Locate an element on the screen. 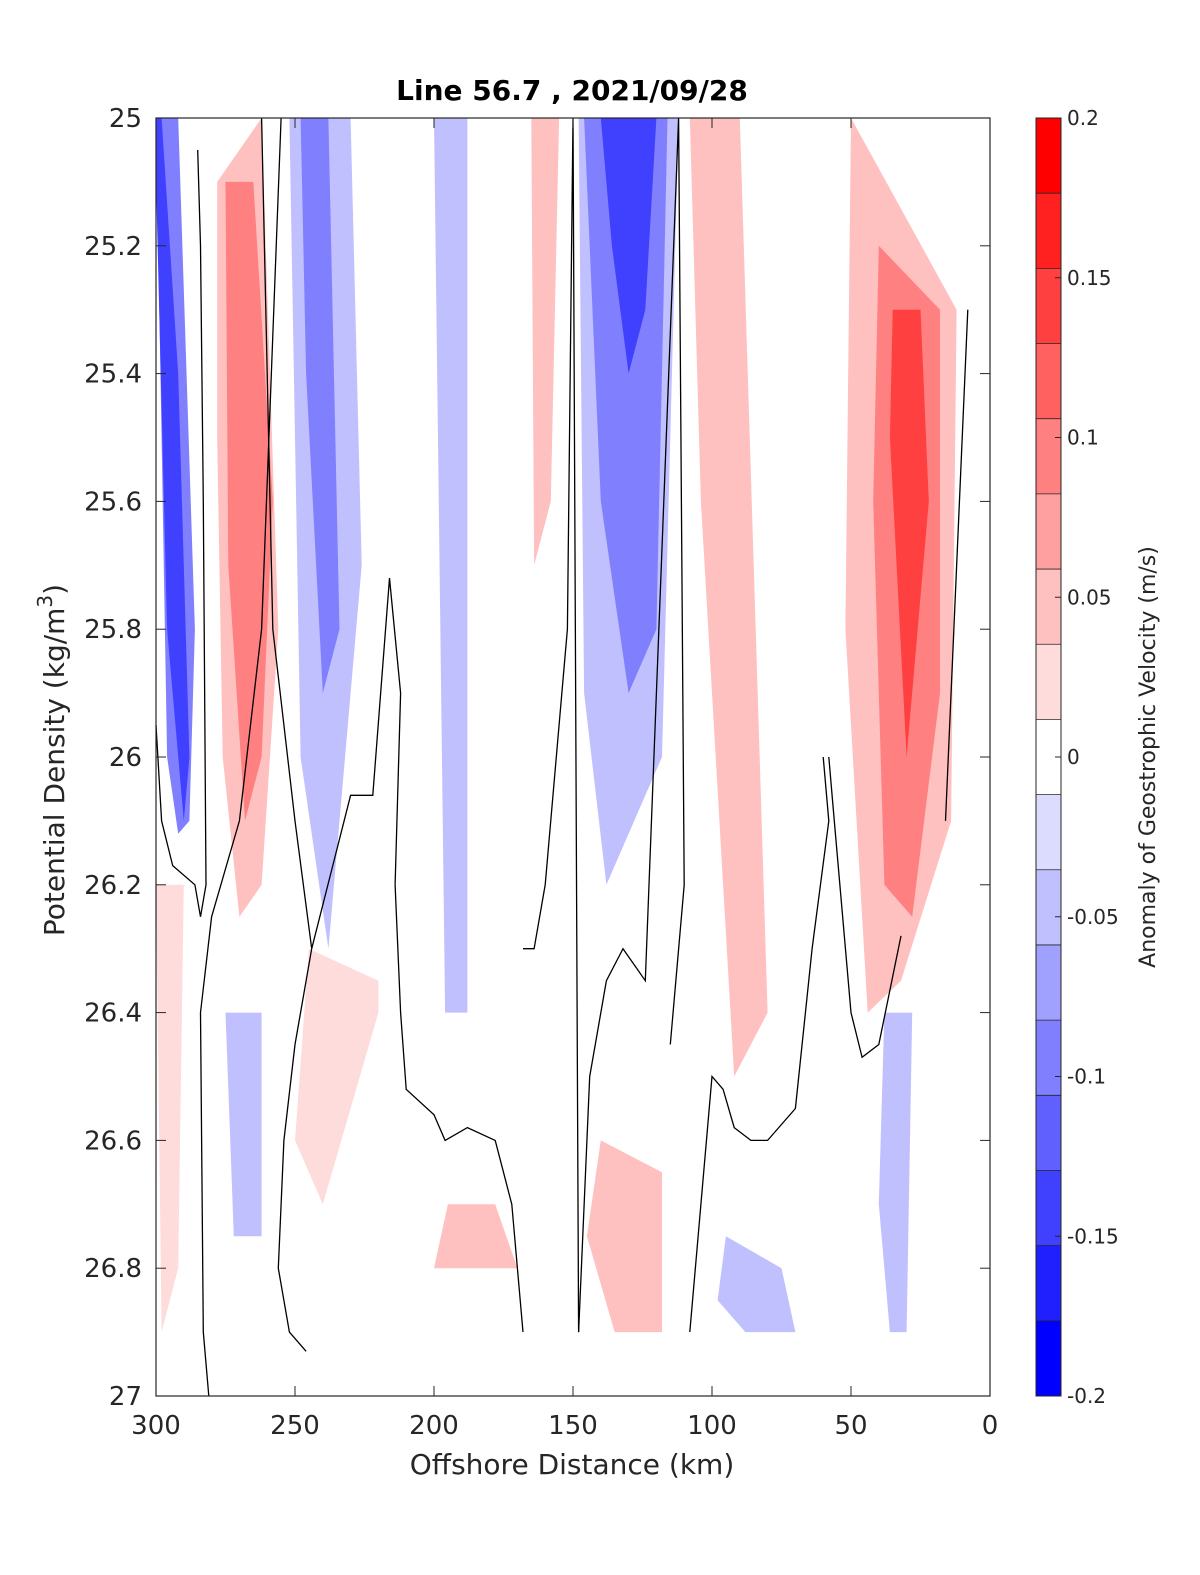 This screenshot has width=1200, height=1575. x-tick-label: 100 is located at coordinates (712, 1426).